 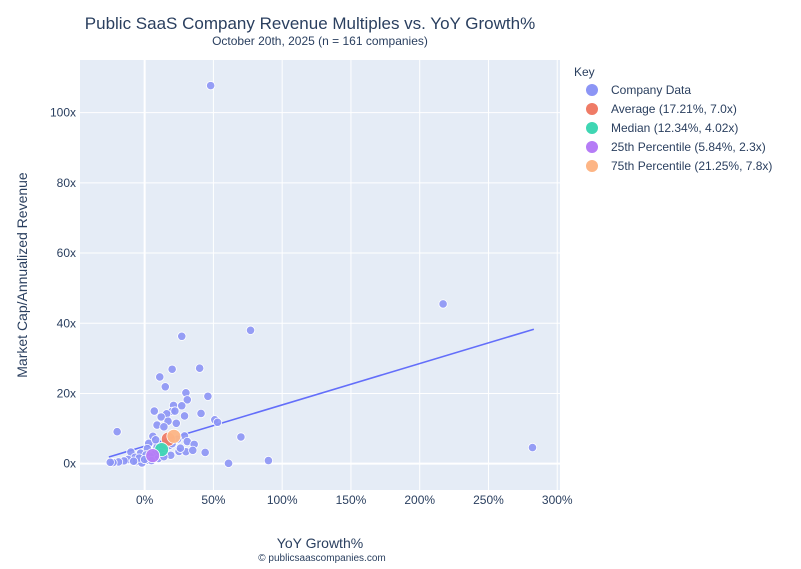 I want to click on legend-entry-label: Company Data, so click(x=651, y=90).